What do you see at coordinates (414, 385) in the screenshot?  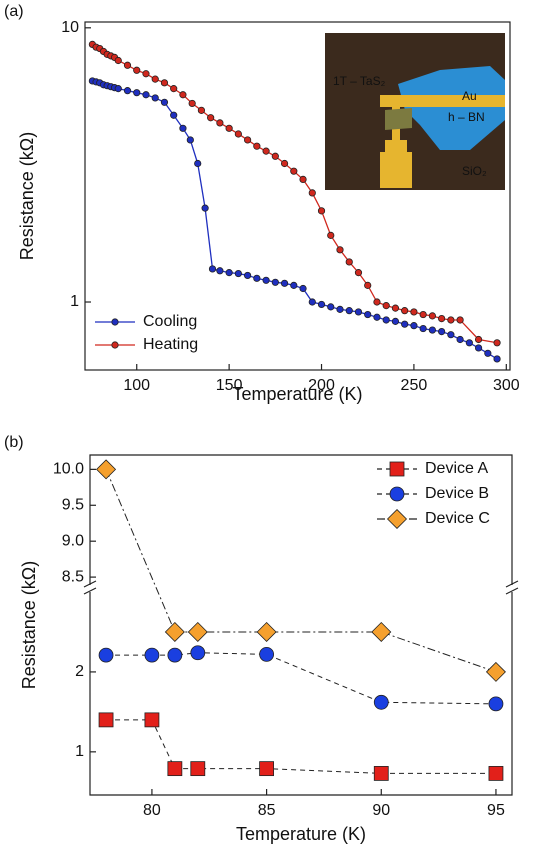 I see `x-tick-label: 250` at bounding box center [414, 385].